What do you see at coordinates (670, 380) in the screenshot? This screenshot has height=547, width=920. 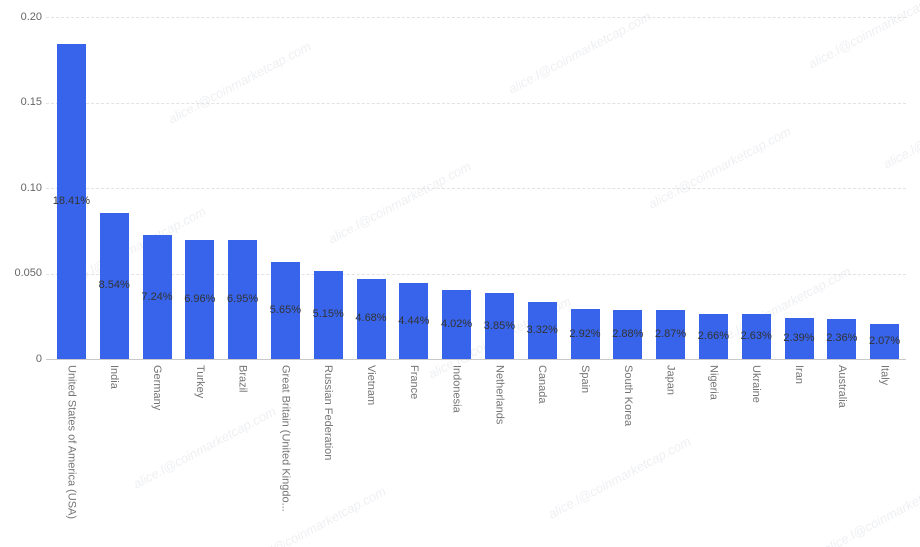 I see `x-axis-category-label: Japan` at bounding box center [670, 380].